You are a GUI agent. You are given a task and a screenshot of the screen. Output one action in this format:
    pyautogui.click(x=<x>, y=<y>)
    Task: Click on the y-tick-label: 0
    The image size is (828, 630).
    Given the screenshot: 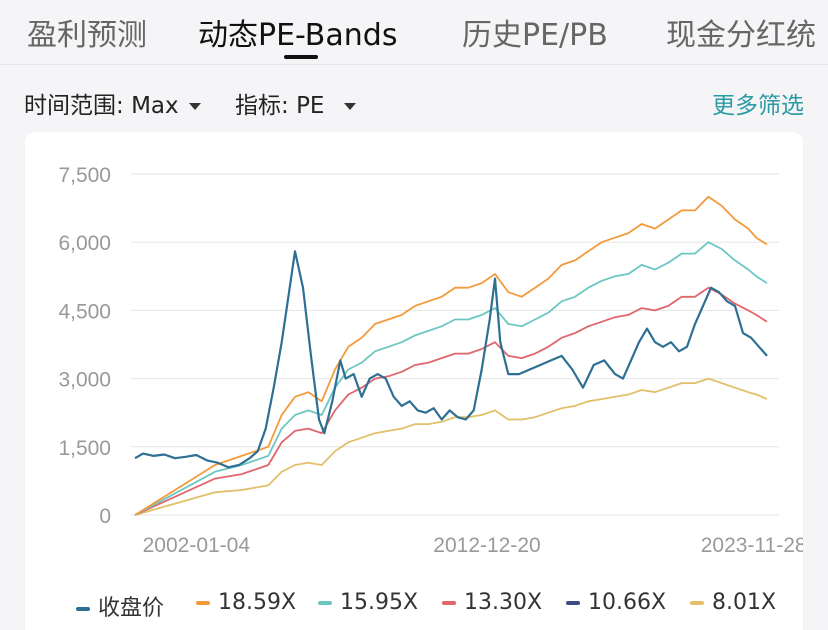 What is the action you would take?
    pyautogui.click(x=105, y=516)
    